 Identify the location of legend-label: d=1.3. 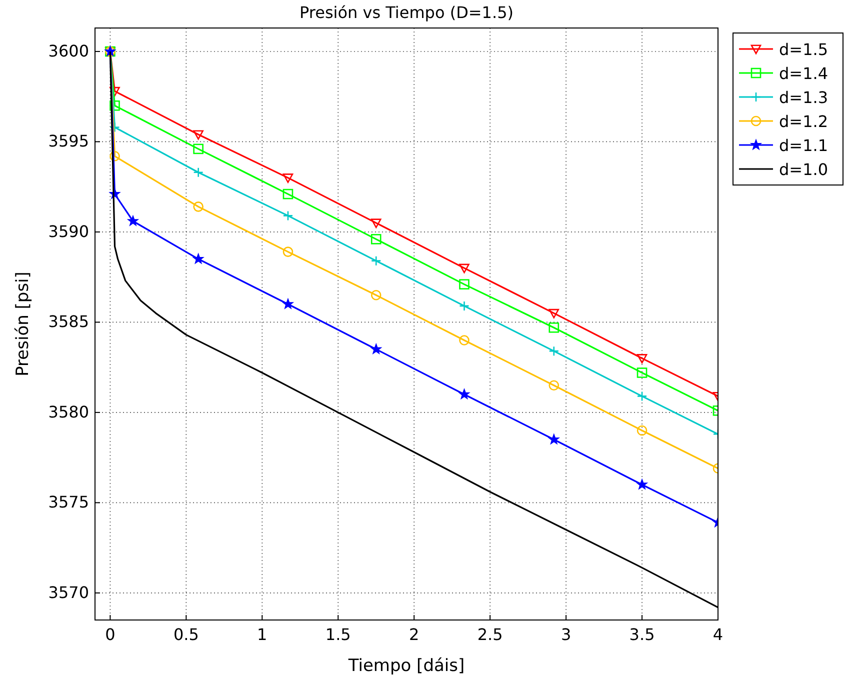
(803, 97).